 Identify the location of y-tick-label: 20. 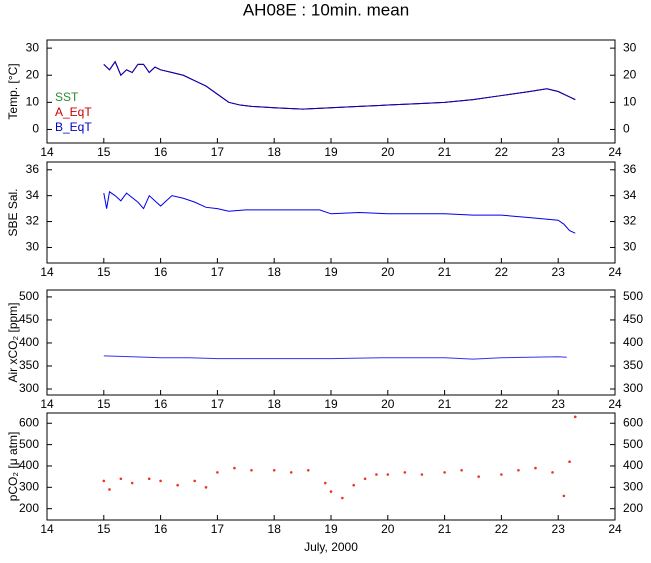
(33, 74).